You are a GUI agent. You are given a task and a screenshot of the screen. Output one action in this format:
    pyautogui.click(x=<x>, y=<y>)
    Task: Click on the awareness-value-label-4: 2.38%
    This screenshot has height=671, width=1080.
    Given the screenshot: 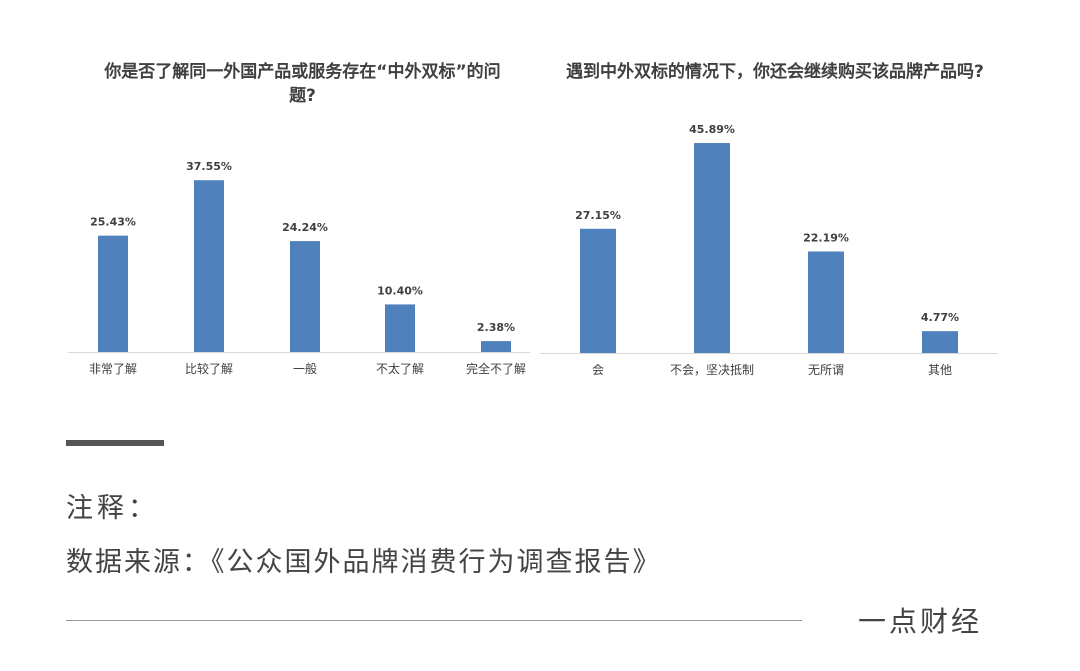 What is the action you would take?
    pyautogui.click(x=496, y=327)
    